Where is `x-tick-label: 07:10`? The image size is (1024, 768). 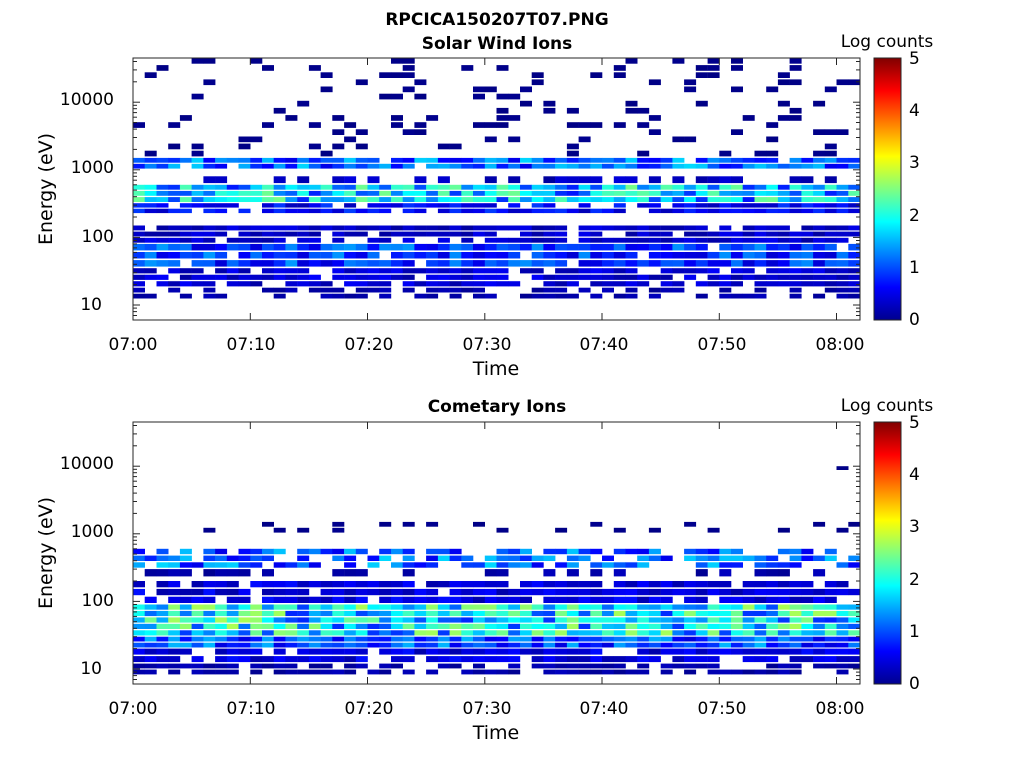
x-tick-label: 07:10 is located at coordinates (251, 345).